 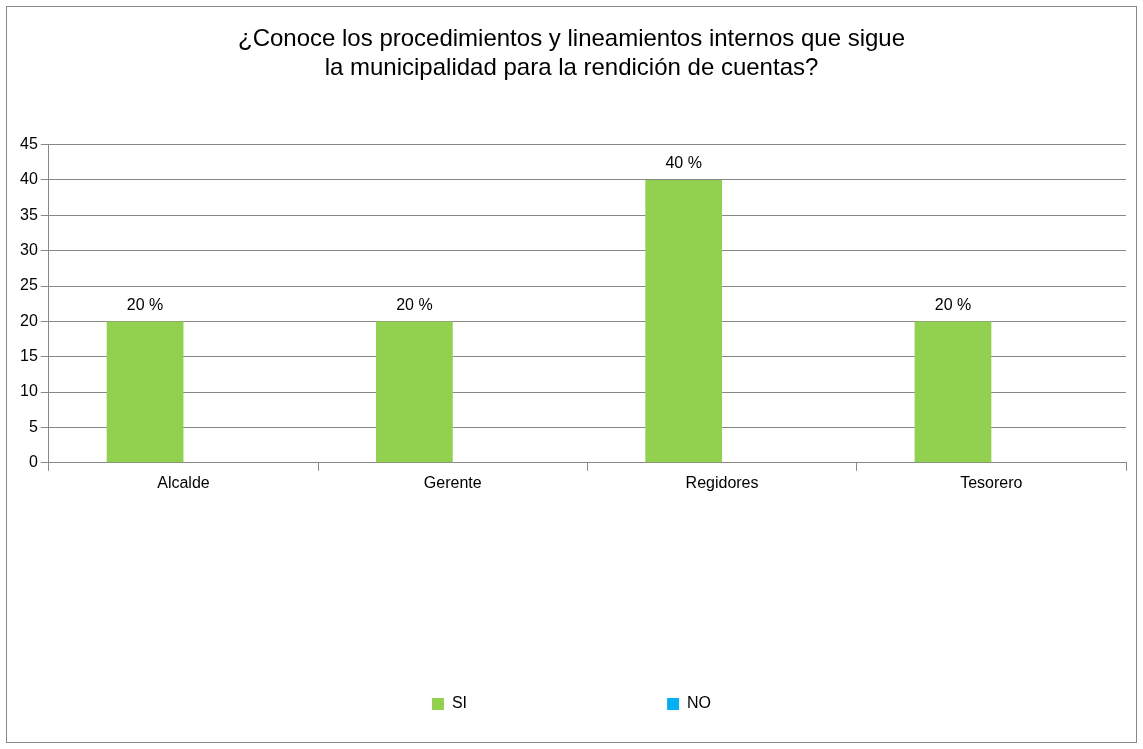 I want to click on y-tick-label: 10, so click(x=29, y=391).